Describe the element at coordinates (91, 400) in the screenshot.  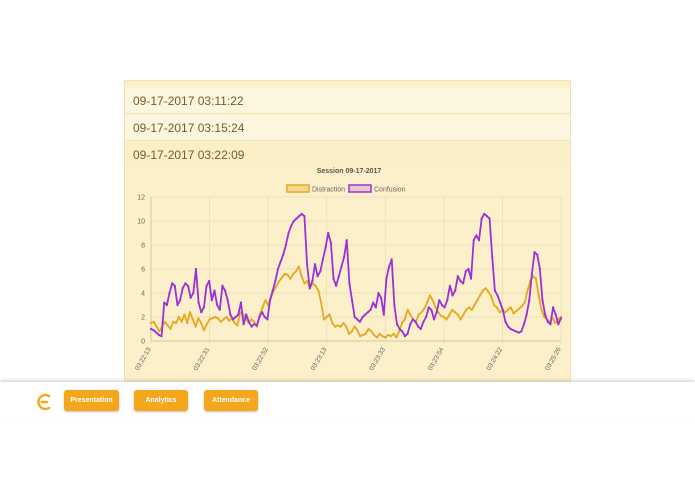
I see `presentation-button: Presentation` at that location.